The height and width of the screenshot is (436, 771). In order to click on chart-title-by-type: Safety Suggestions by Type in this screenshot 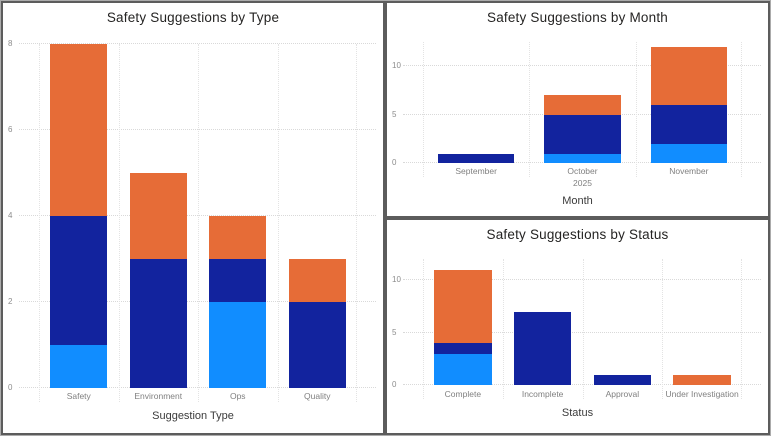, I will do `click(193, 17)`.